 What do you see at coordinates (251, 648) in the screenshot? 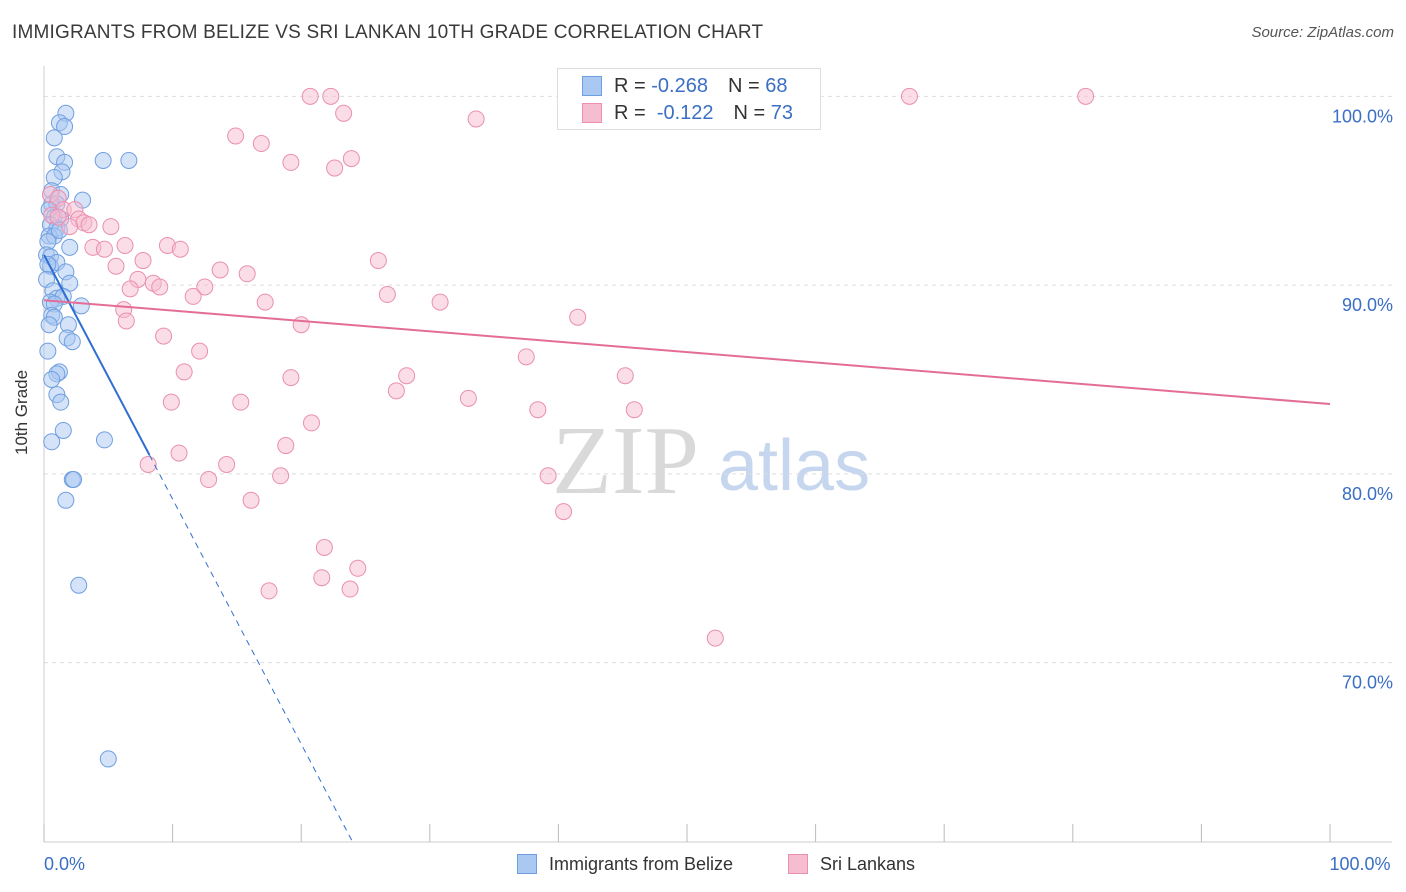
I see `trend-line-belize-extrapolated` at bounding box center [251, 648].